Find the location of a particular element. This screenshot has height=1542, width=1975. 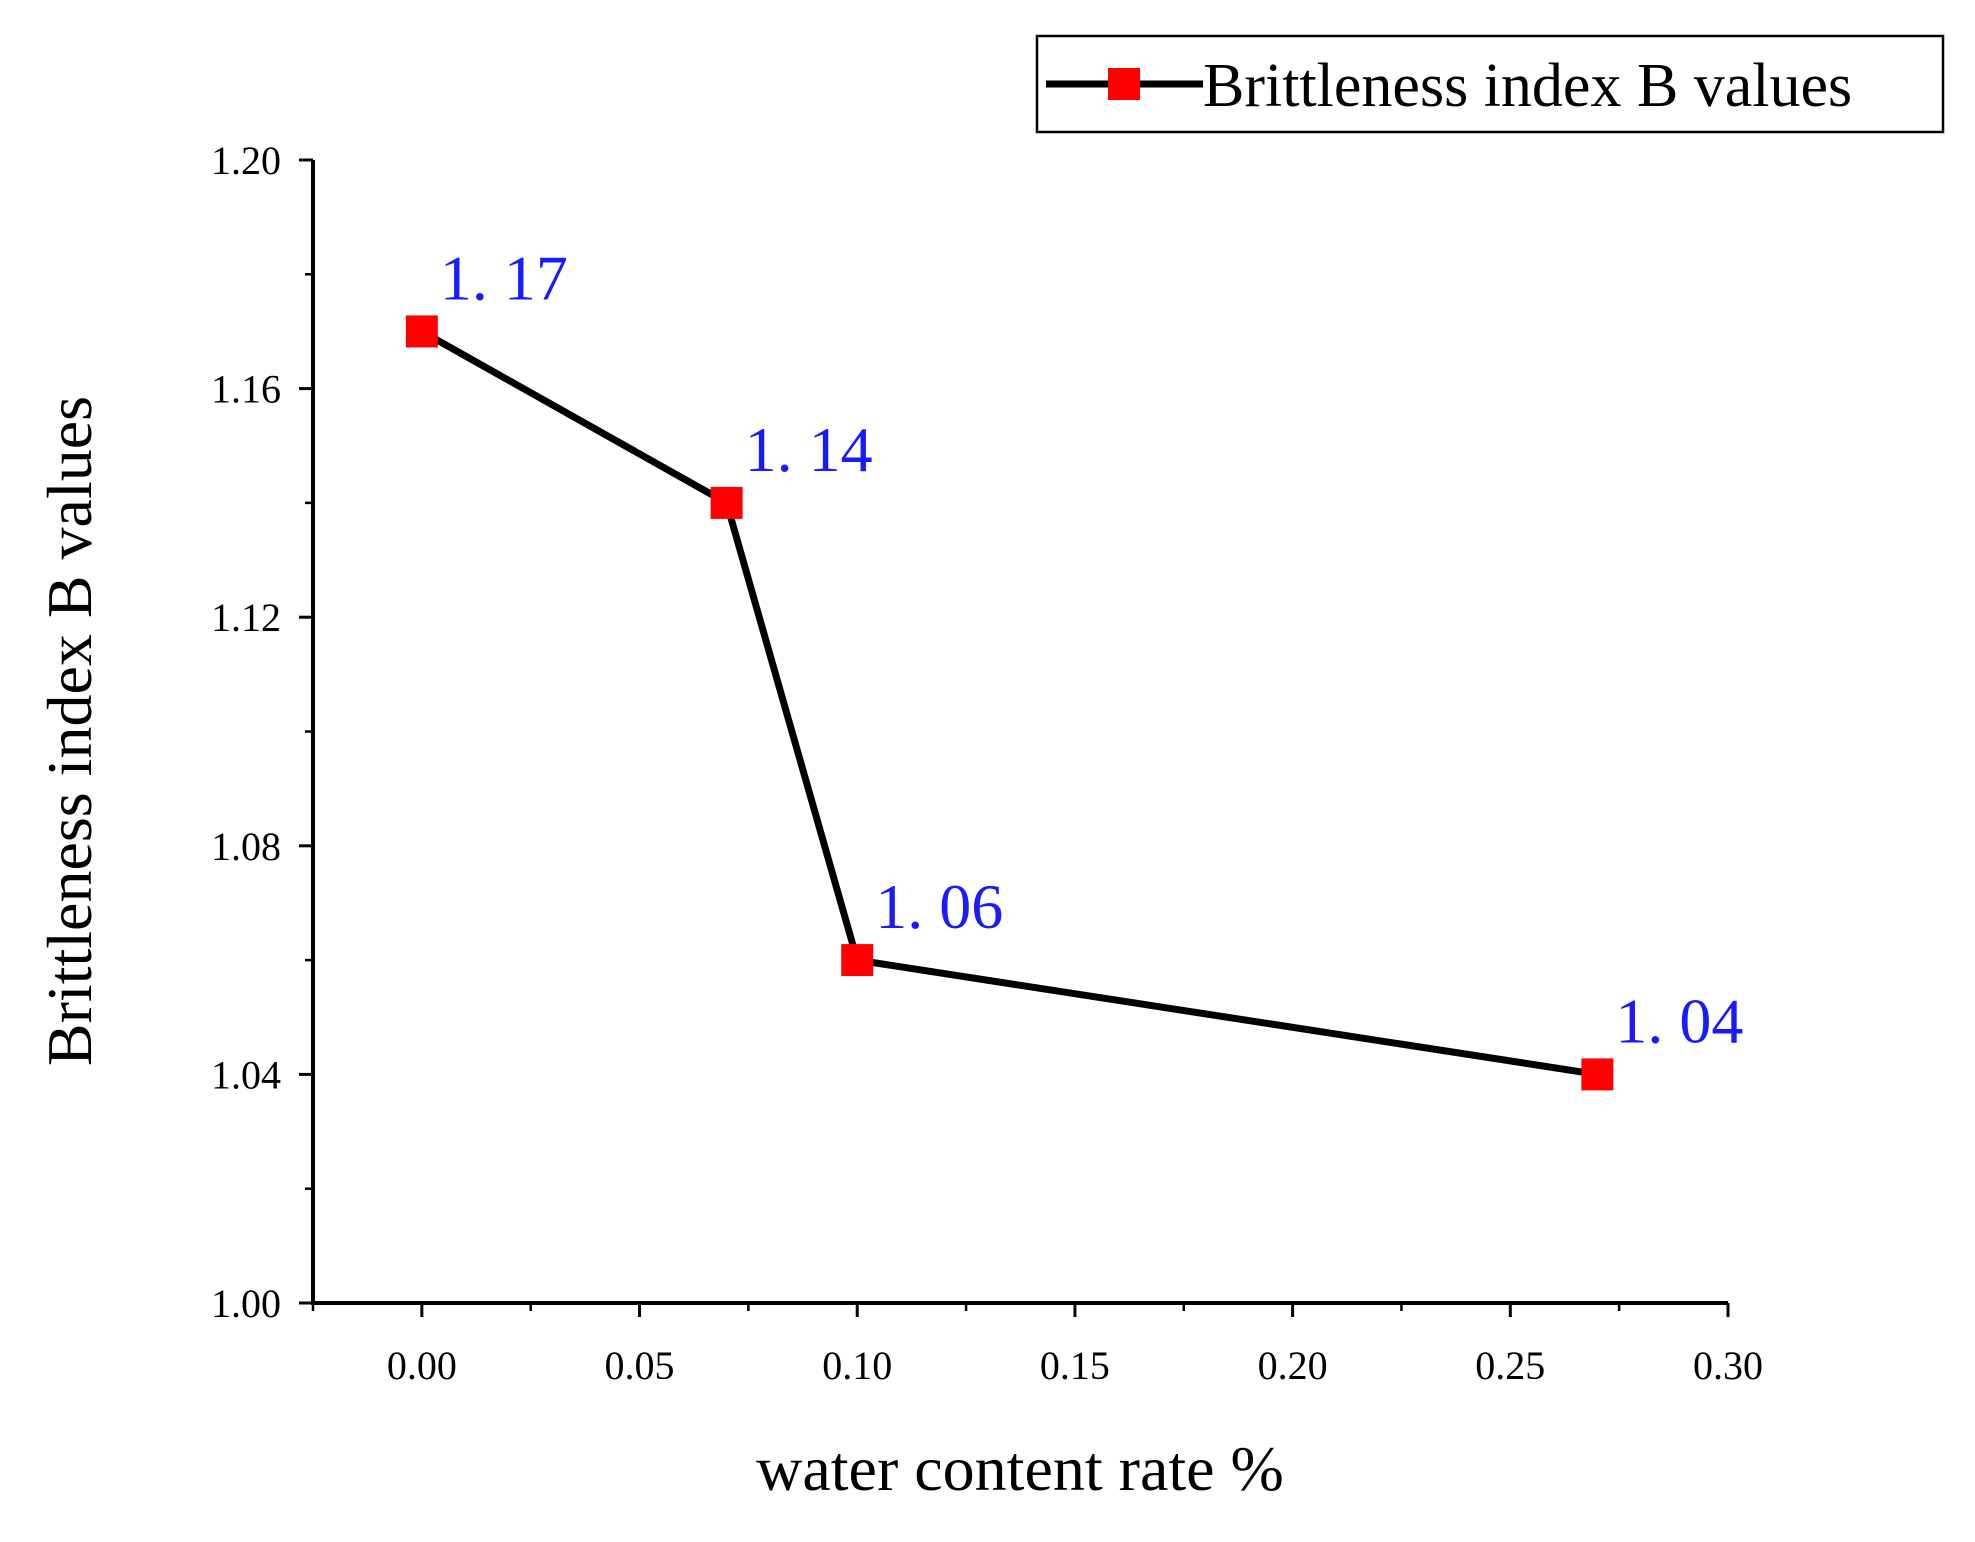

x-tick-label: 0.15 is located at coordinates (1075, 1365).